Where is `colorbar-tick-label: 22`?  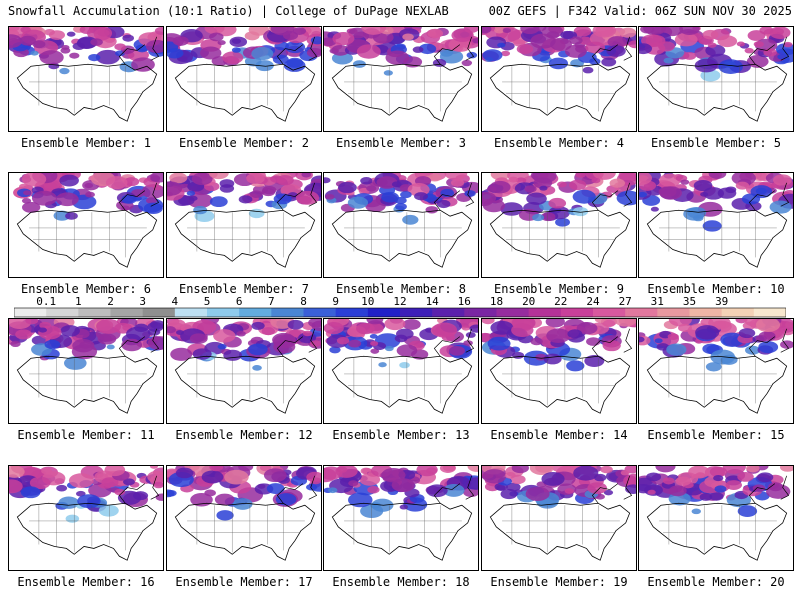
colorbar-tick-label: 22 is located at coordinates (560, 302).